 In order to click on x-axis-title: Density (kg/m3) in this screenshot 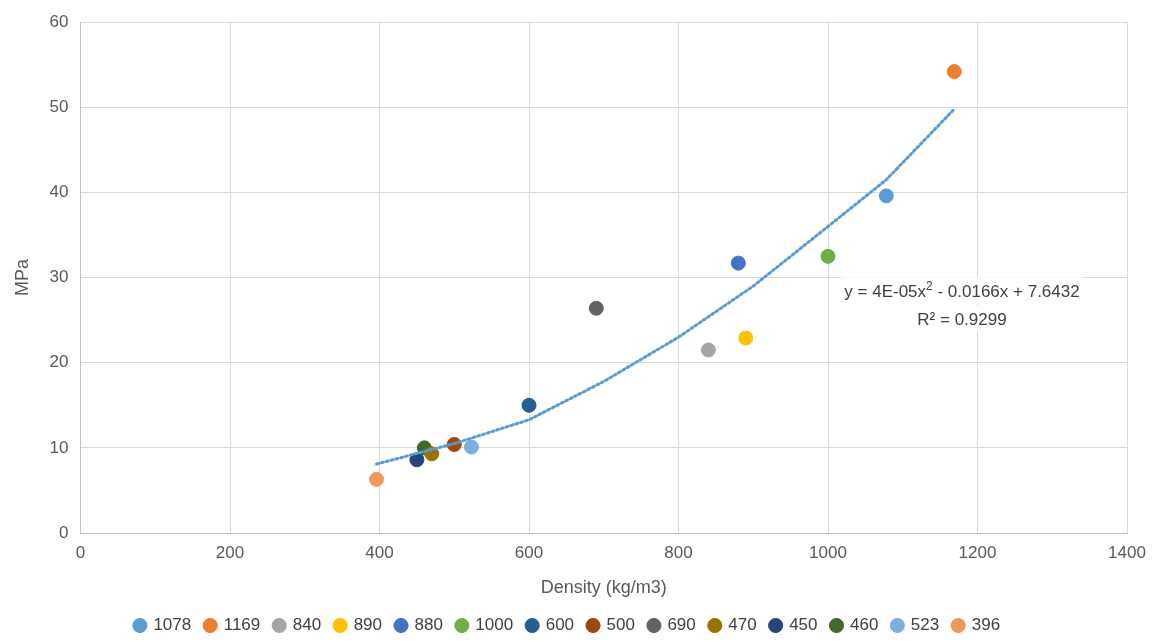, I will do `click(603, 587)`.